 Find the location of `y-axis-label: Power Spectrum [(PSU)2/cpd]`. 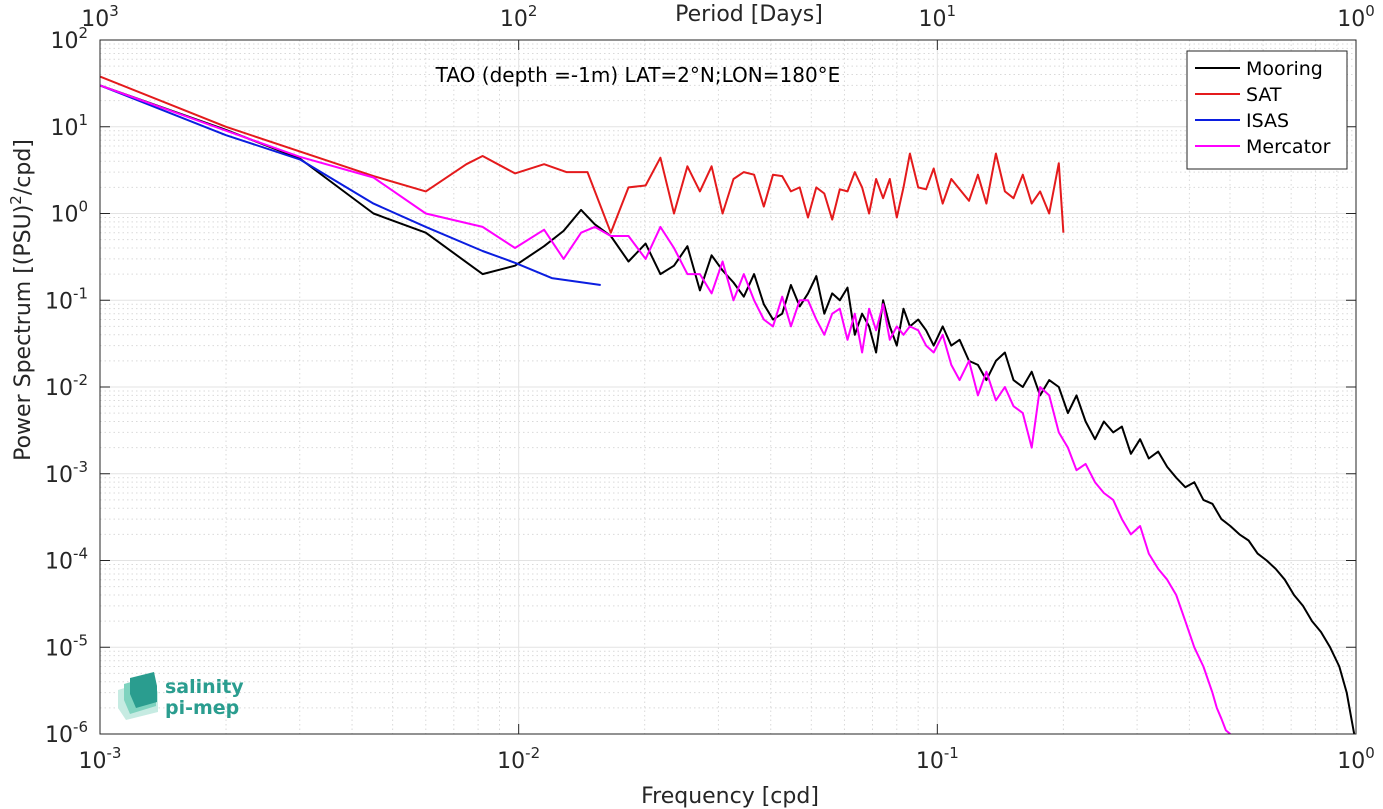

y-axis-label: Power Spectrum [(PSU)2/cpd] is located at coordinates (21, 300).